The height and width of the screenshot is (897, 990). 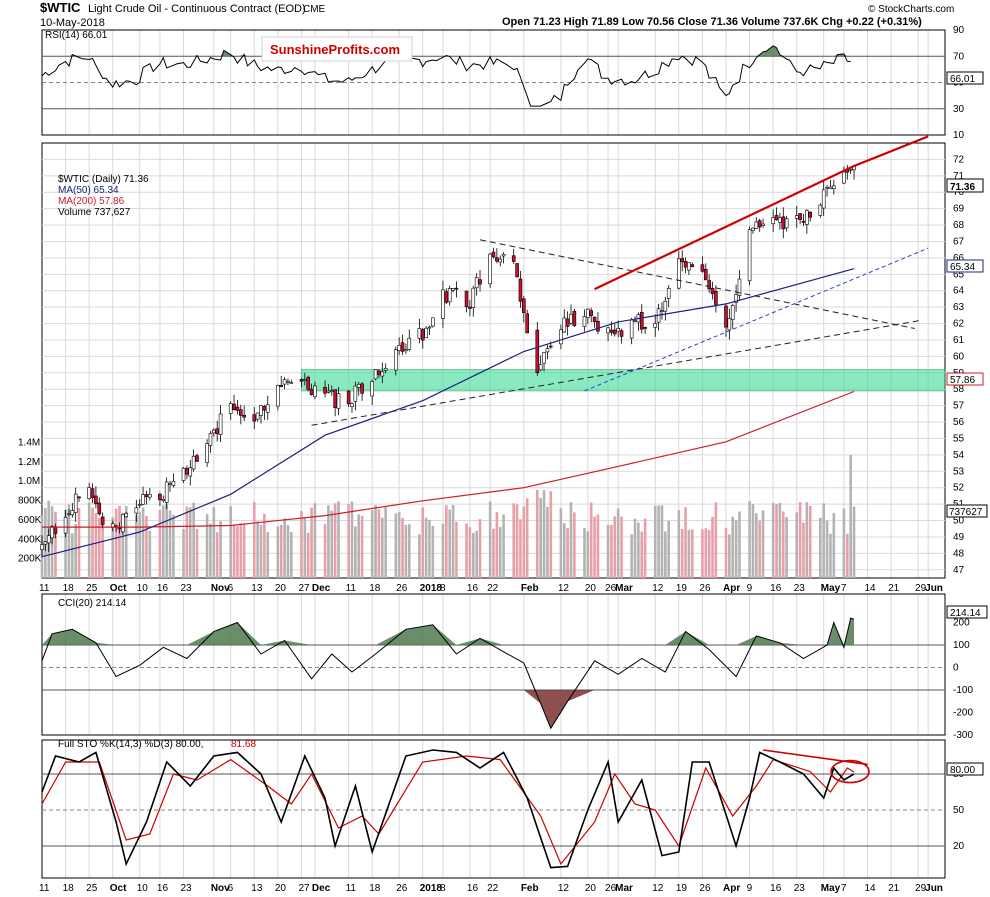 What do you see at coordinates (69, 888) in the screenshot?
I see `xaxis-bot-label-1: 18` at bounding box center [69, 888].